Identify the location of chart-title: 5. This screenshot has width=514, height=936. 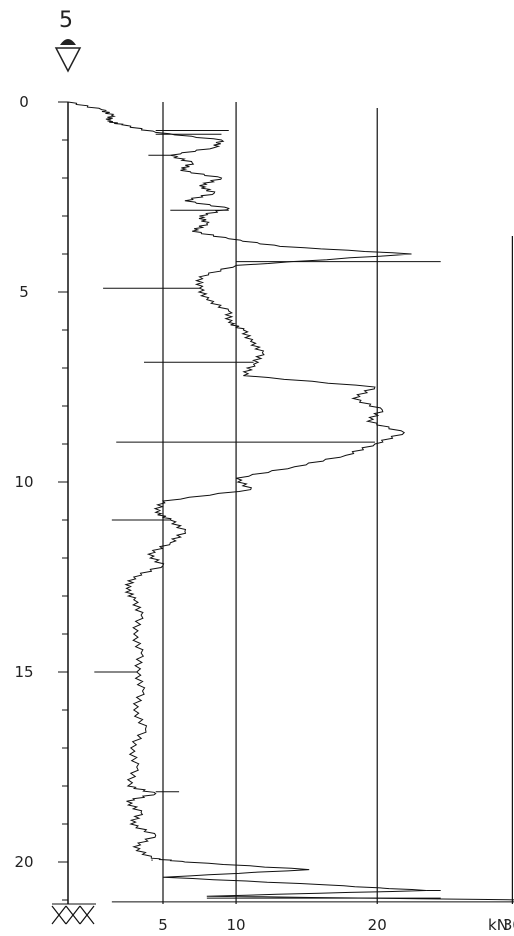
(66, 20).